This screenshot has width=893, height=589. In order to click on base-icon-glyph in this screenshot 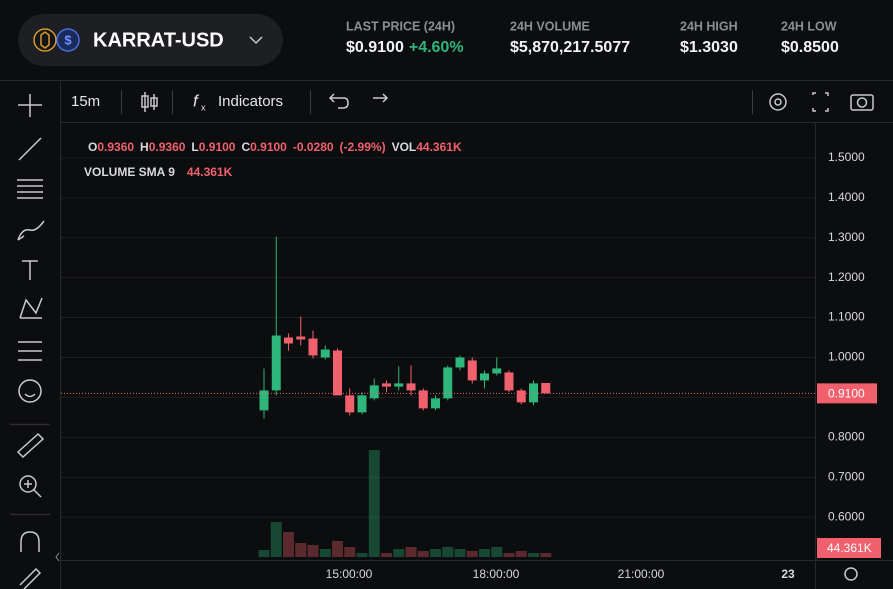, I will do `click(45, 40)`.